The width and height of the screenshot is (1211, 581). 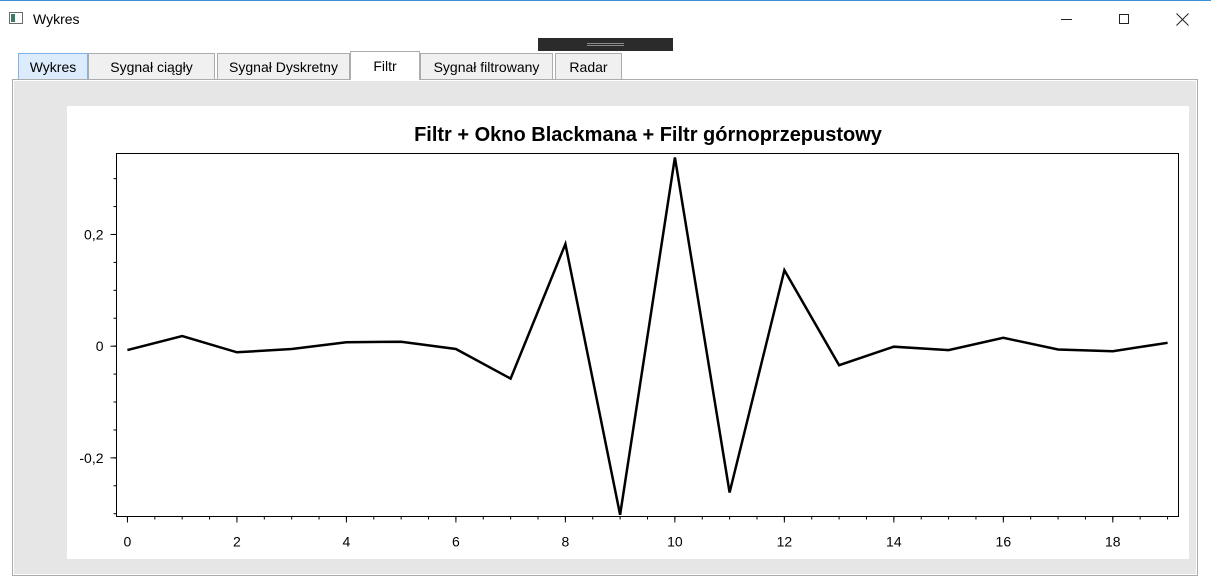 I want to click on tab-label: Sygnał ciągły, so click(x=151, y=66).